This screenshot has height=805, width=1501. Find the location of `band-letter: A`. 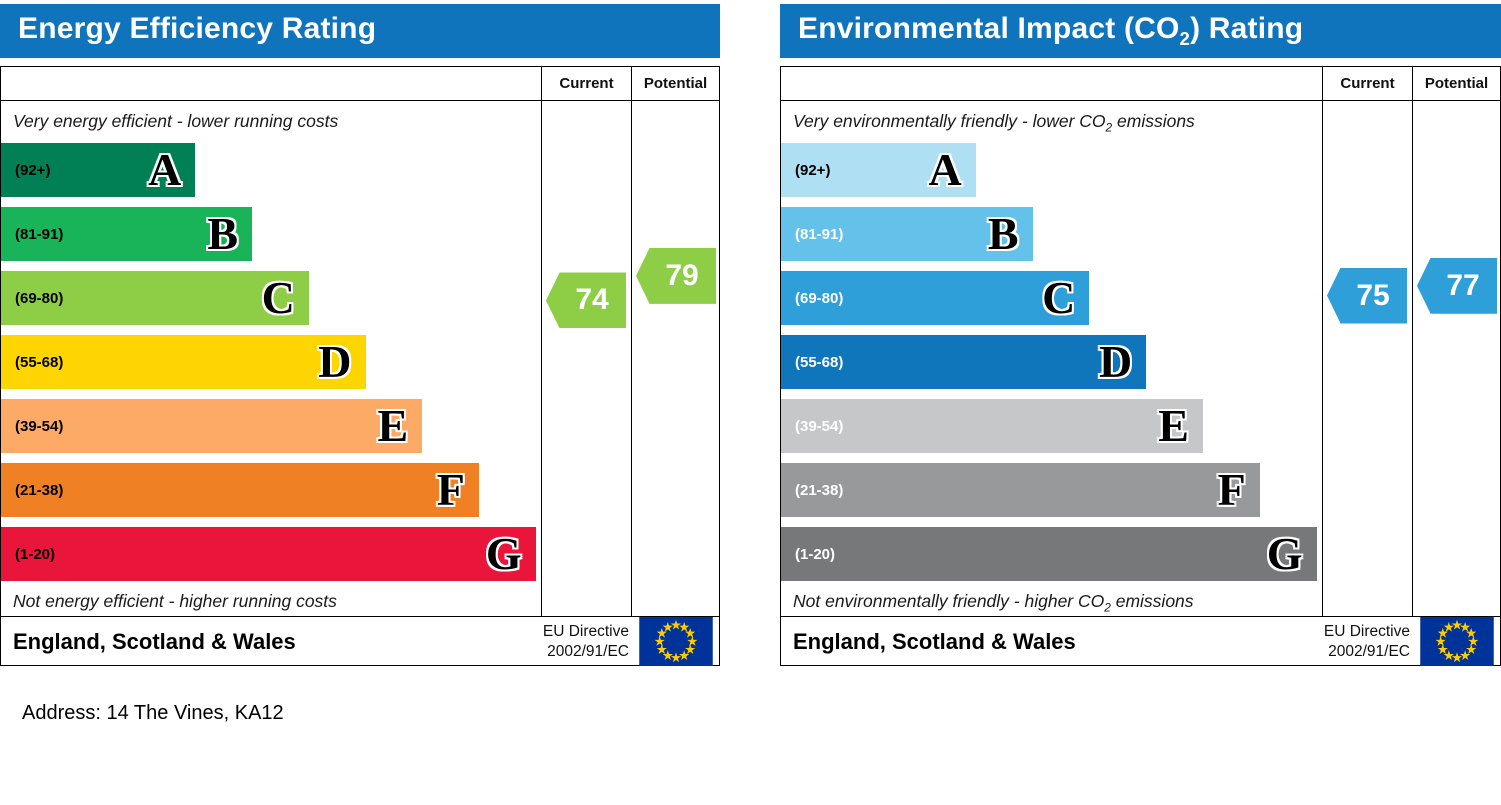

band-letter: A is located at coordinates (165, 169).